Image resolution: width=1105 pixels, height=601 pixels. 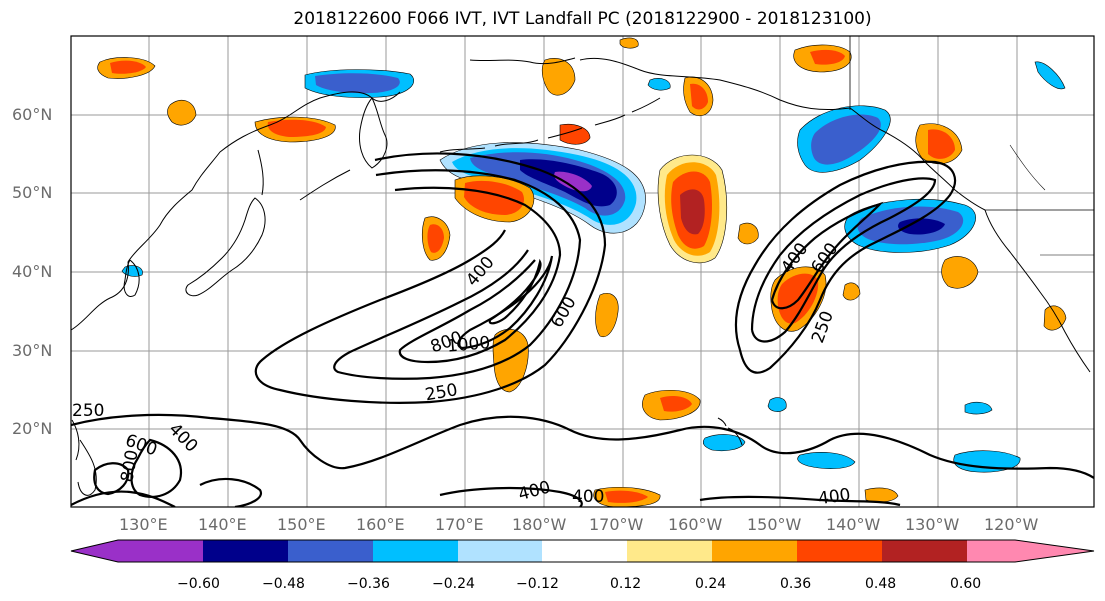 What do you see at coordinates (966, 584) in the screenshot?
I see `colorbar-tick-label: 0.60` at bounding box center [966, 584].